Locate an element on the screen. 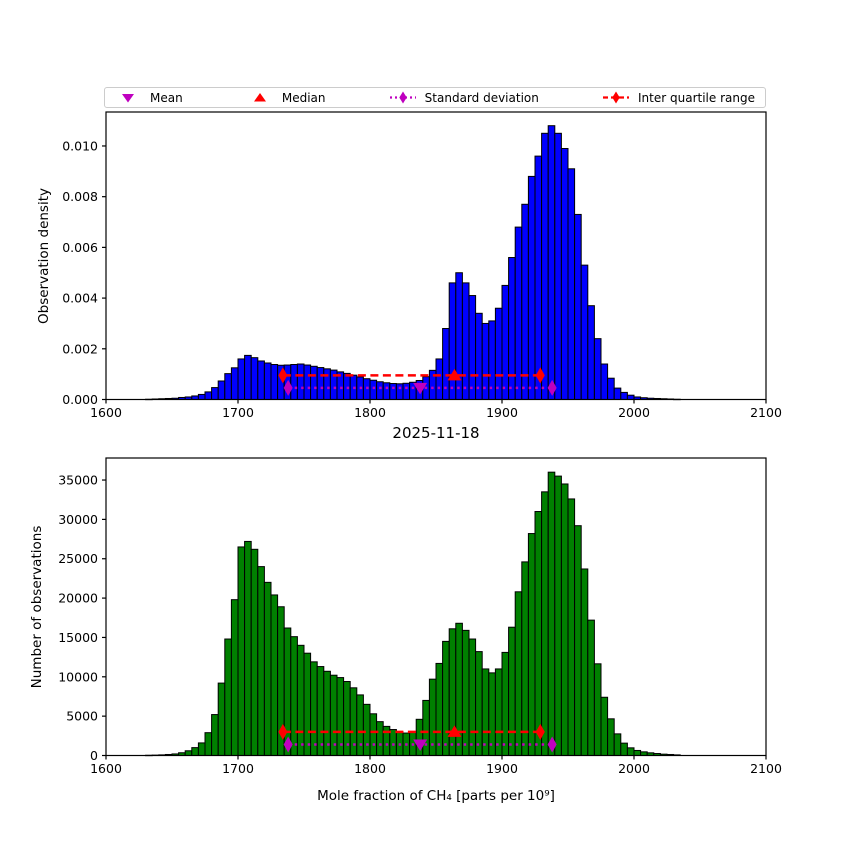 This screenshot has height=850, width=850. y-tick-label: 0 is located at coordinates (94, 755).